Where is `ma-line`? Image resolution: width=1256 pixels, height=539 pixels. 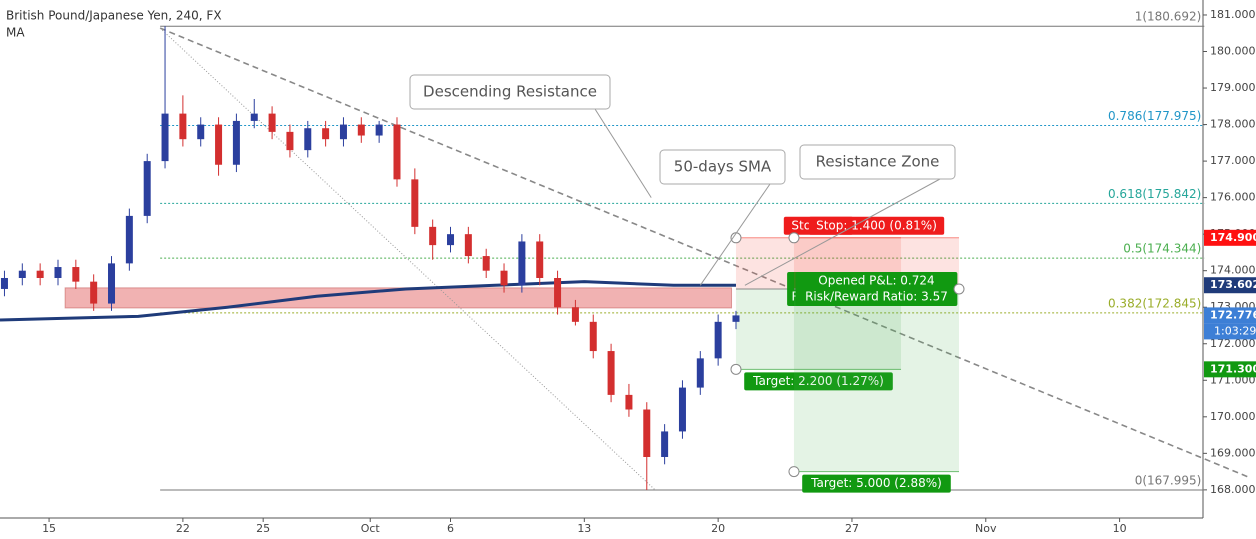
ma-line is located at coordinates (368, 301).